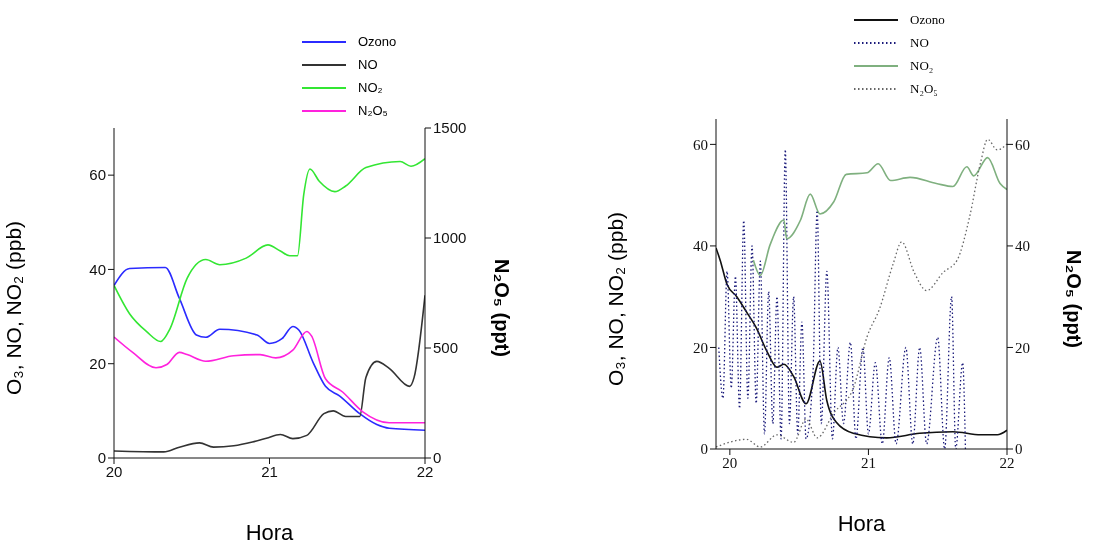  Describe the element at coordinates (450, 128) in the screenshot. I see `y2-tick-label: 1500` at that location.